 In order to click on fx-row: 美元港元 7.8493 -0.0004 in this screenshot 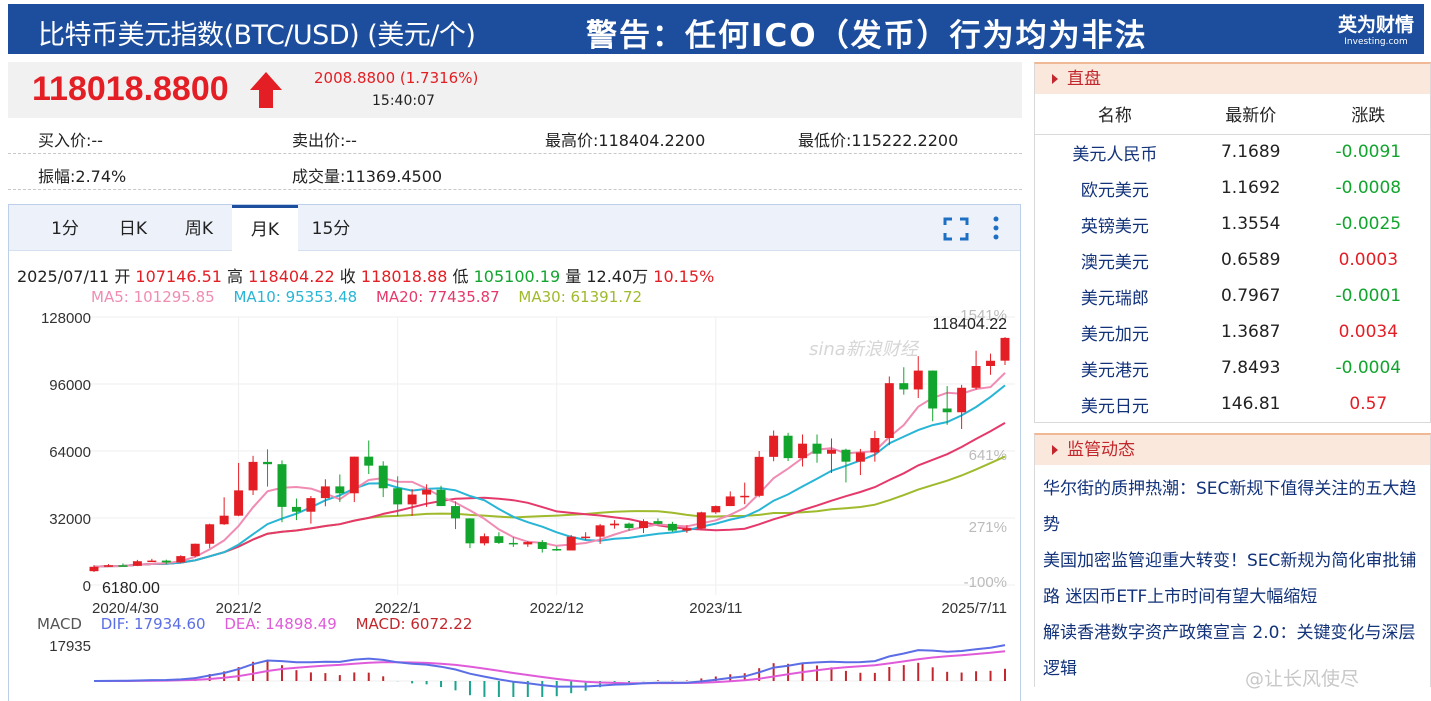, I will do `click(1232, 368)`.